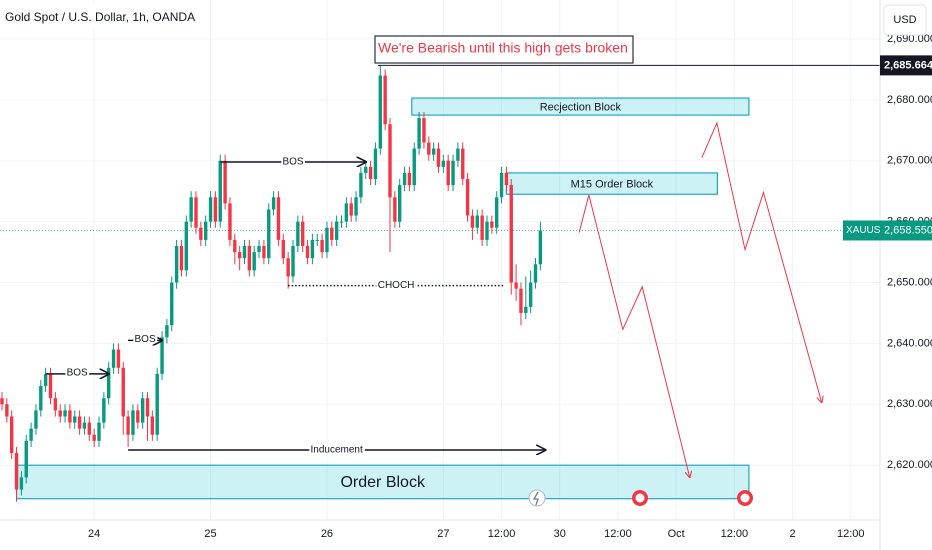  Describe the element at coordinates (909, 39) in the screenshot. I see `y-tick-label: 2,690.000` at that location.